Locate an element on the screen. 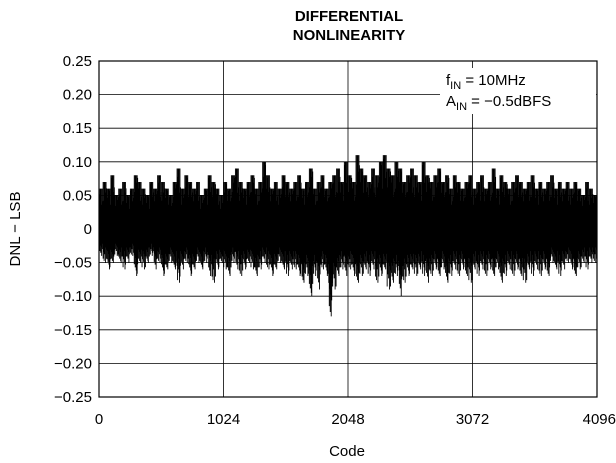 The width and height of the screenshot is (616, 463). y-tick-label-0: 0.25 is located at coordinates (77, 61).